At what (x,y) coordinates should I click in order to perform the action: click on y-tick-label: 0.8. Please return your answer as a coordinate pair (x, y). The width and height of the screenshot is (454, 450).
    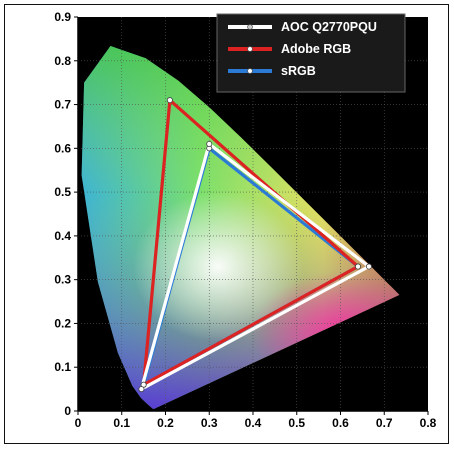
    Looking at the image, I should click on (62, 61).